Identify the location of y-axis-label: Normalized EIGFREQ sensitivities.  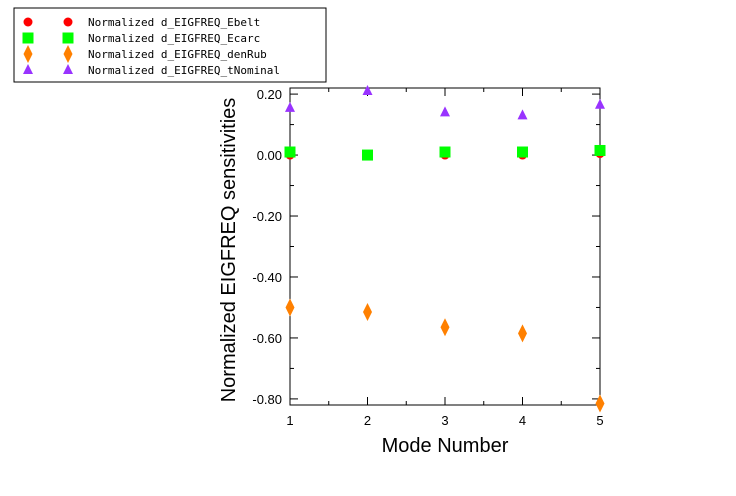
(229, 250).